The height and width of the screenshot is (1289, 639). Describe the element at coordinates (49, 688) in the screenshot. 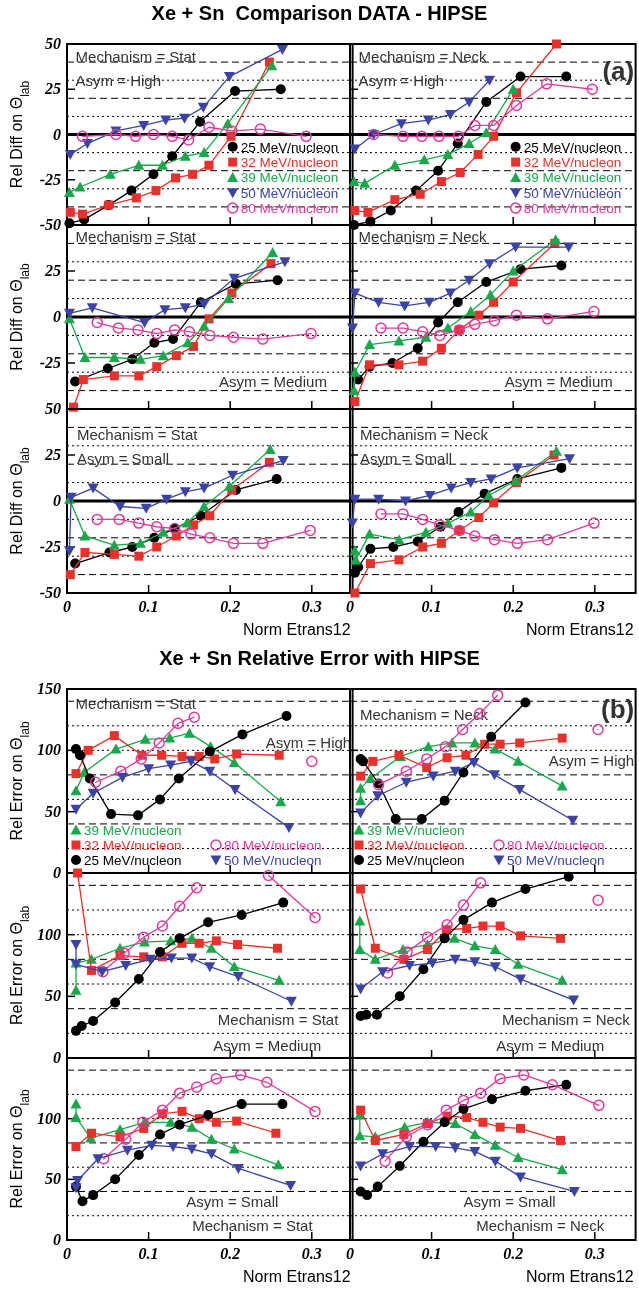

I see `y-tick-label: 150` at that location.